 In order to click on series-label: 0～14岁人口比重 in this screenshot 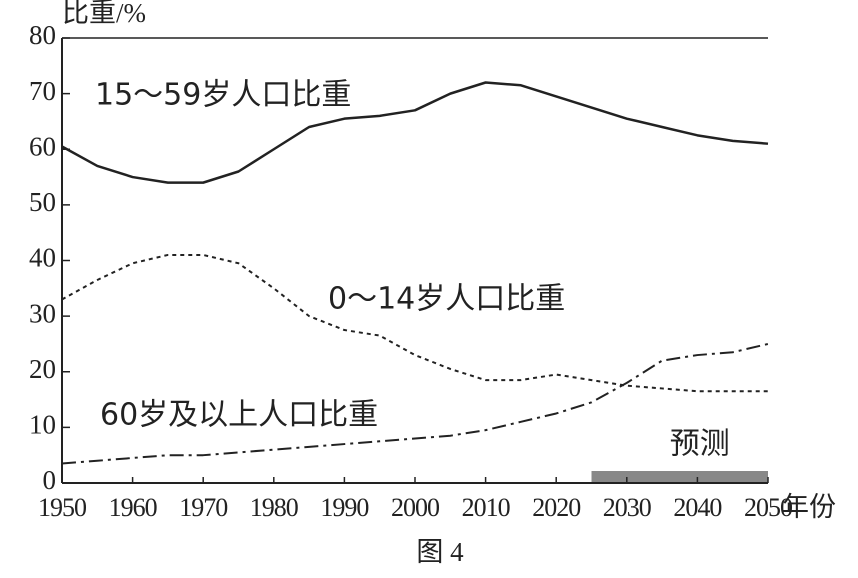, I will do `click(446, 299)`.